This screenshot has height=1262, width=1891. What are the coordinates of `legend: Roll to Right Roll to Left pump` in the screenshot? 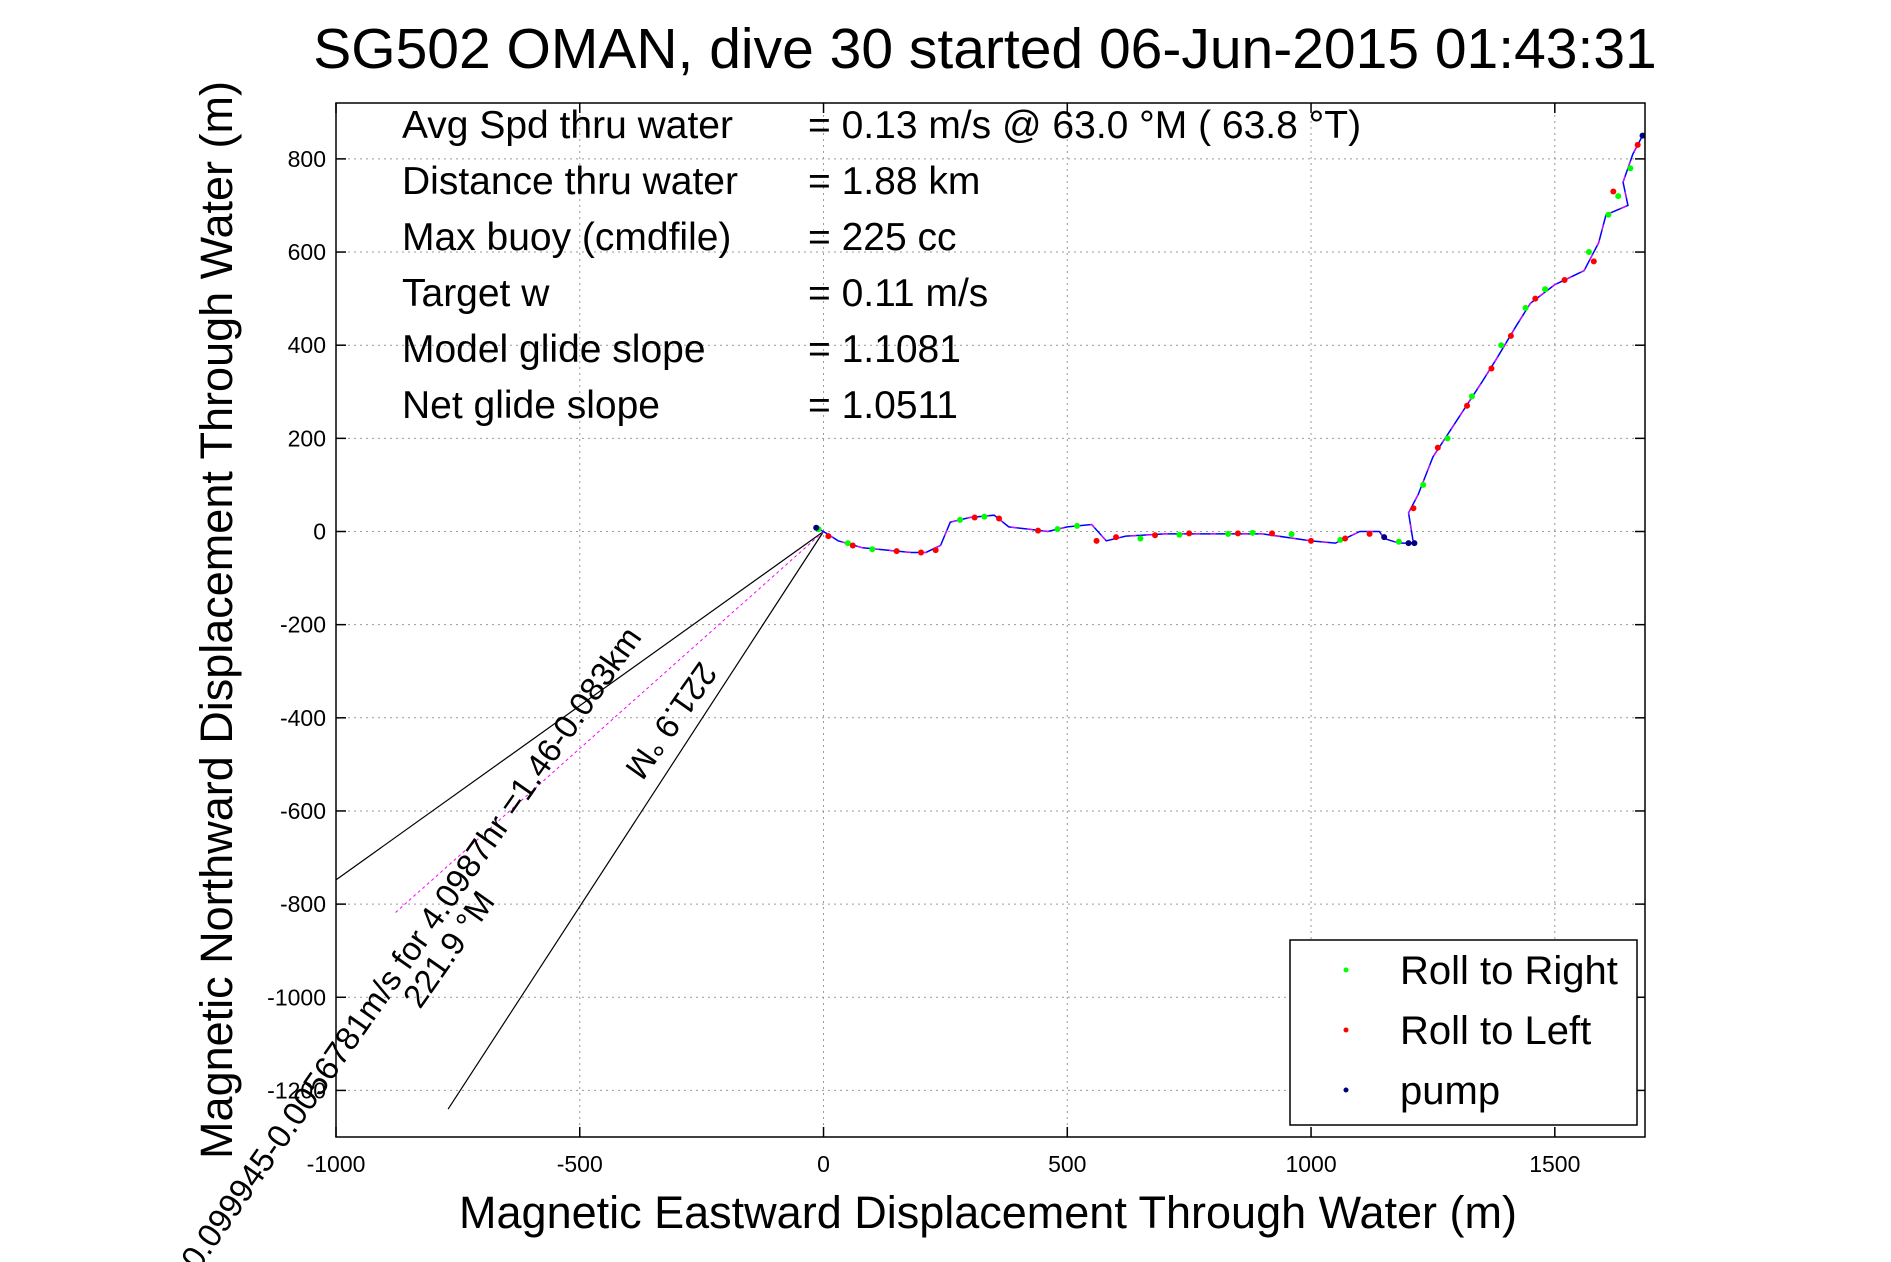 It's located at (1463, 1032).